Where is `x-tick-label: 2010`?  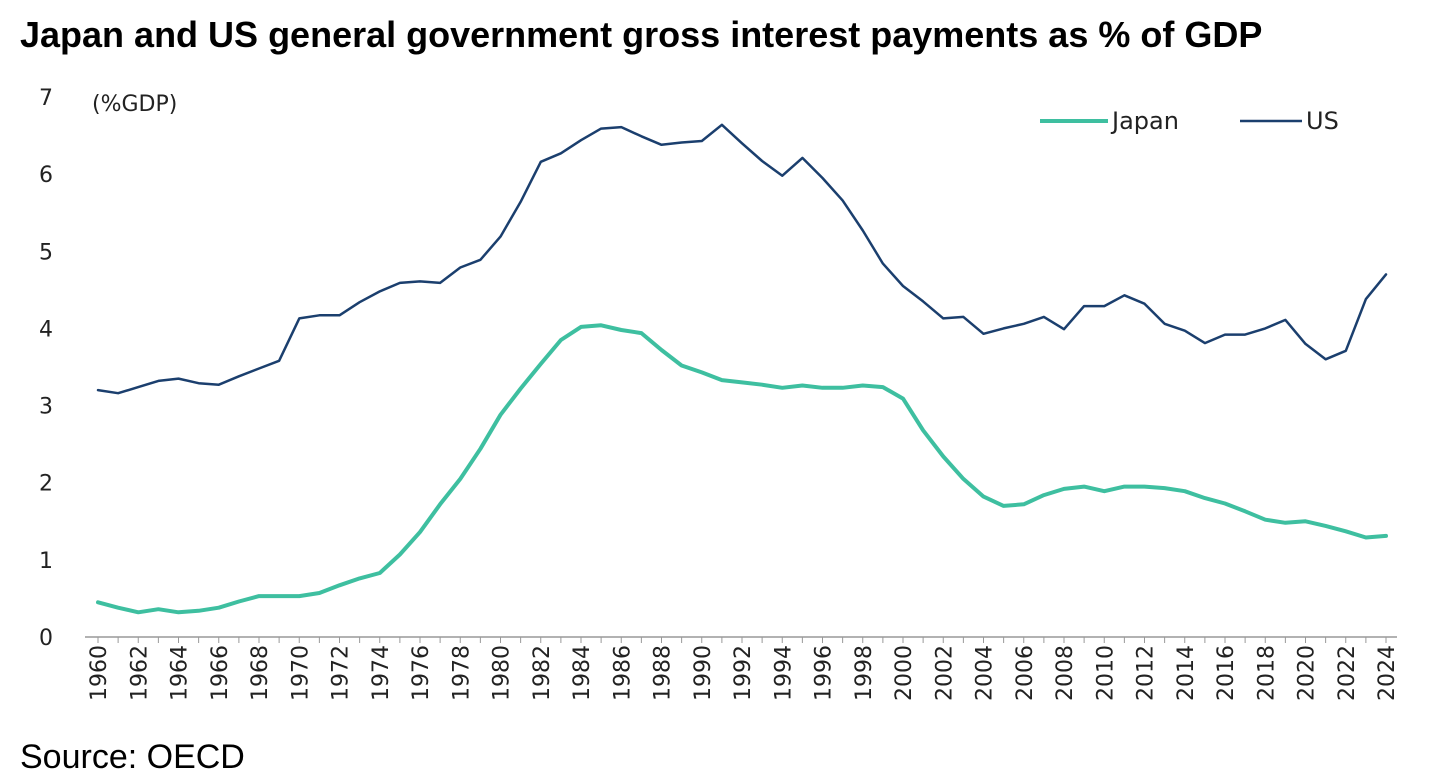 x-tick-label: 2010 is located at coordinates (1105, 673).